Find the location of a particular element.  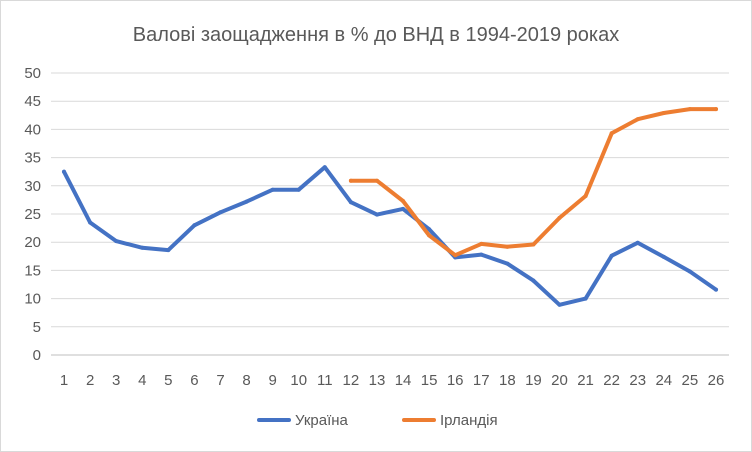

x-tick-label: 16 is located at coordinates (455, 380).